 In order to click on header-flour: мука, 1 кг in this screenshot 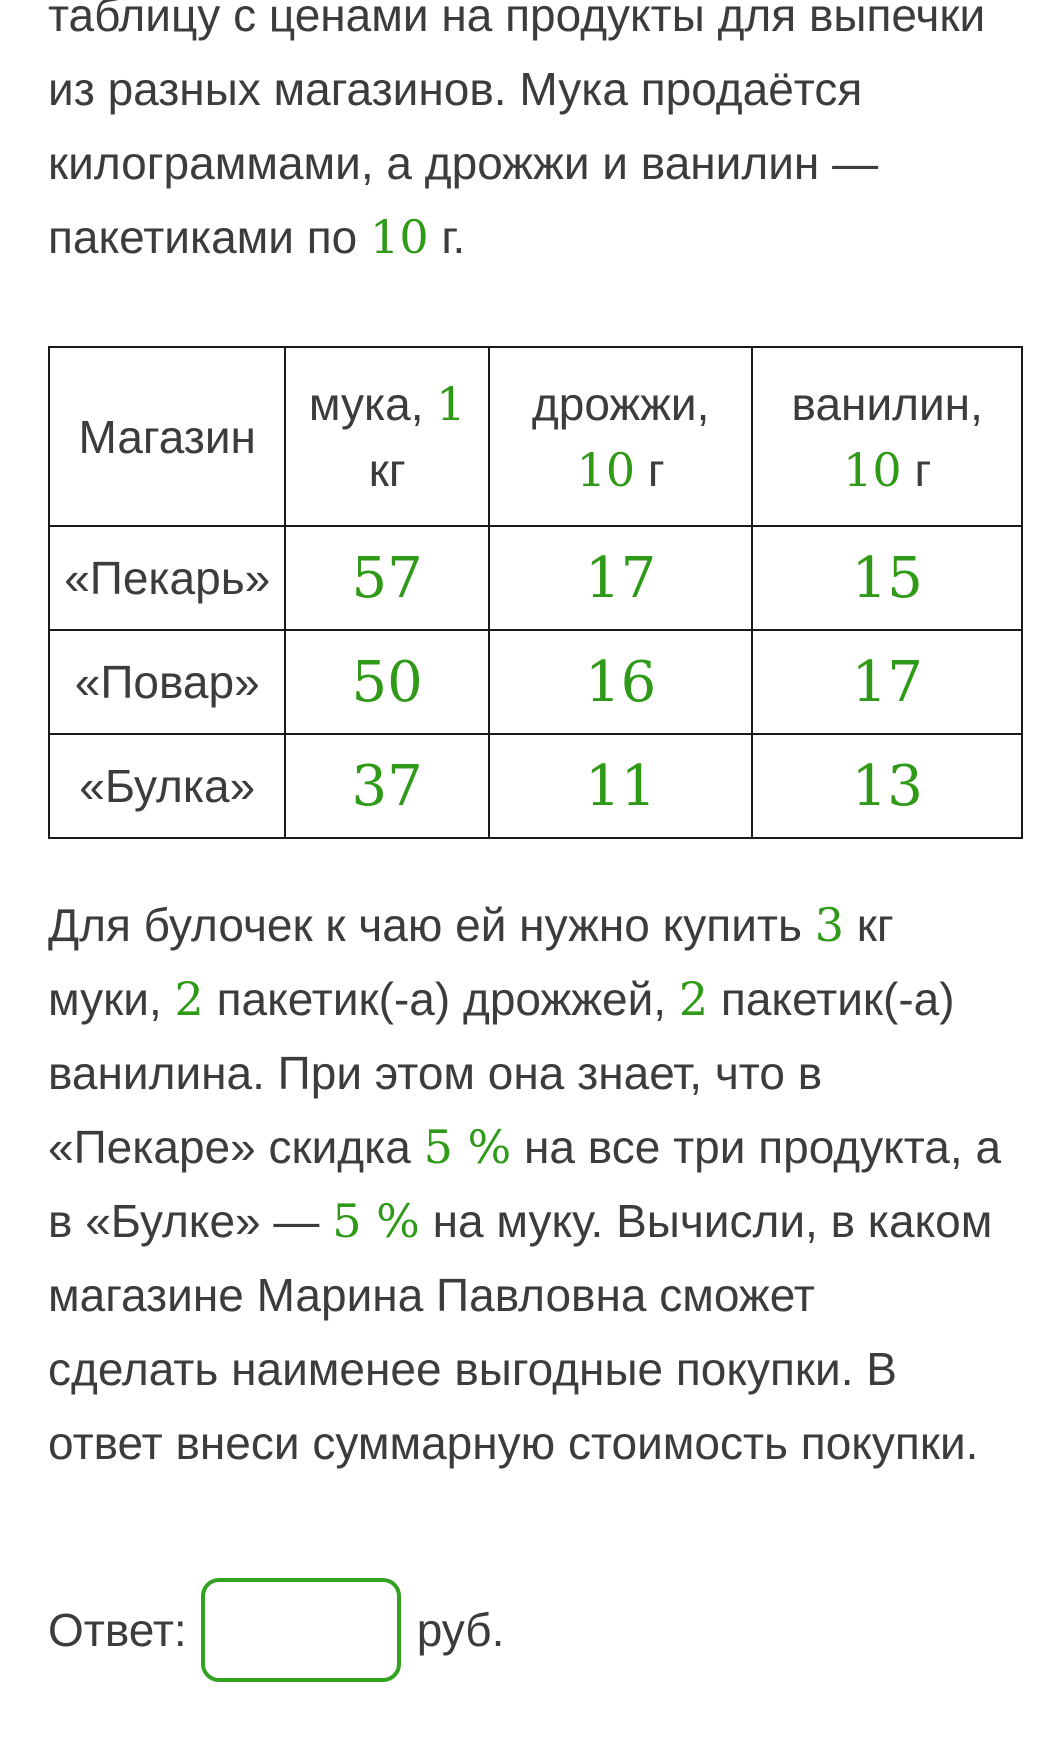, I will do `click(387, 436)`.